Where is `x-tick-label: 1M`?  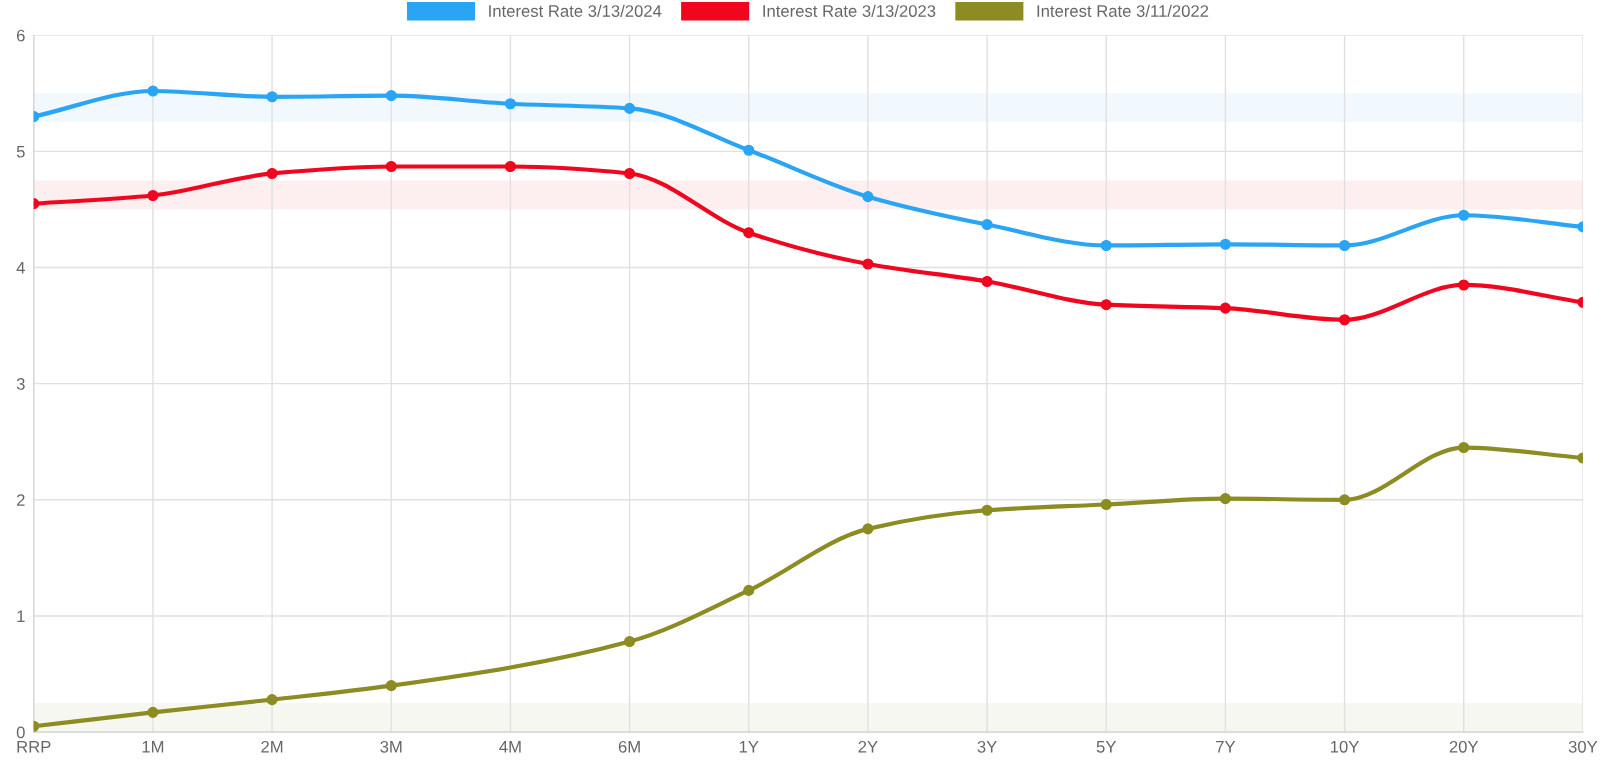 x-tick-label: 1M is located at coordinates (153, 747).